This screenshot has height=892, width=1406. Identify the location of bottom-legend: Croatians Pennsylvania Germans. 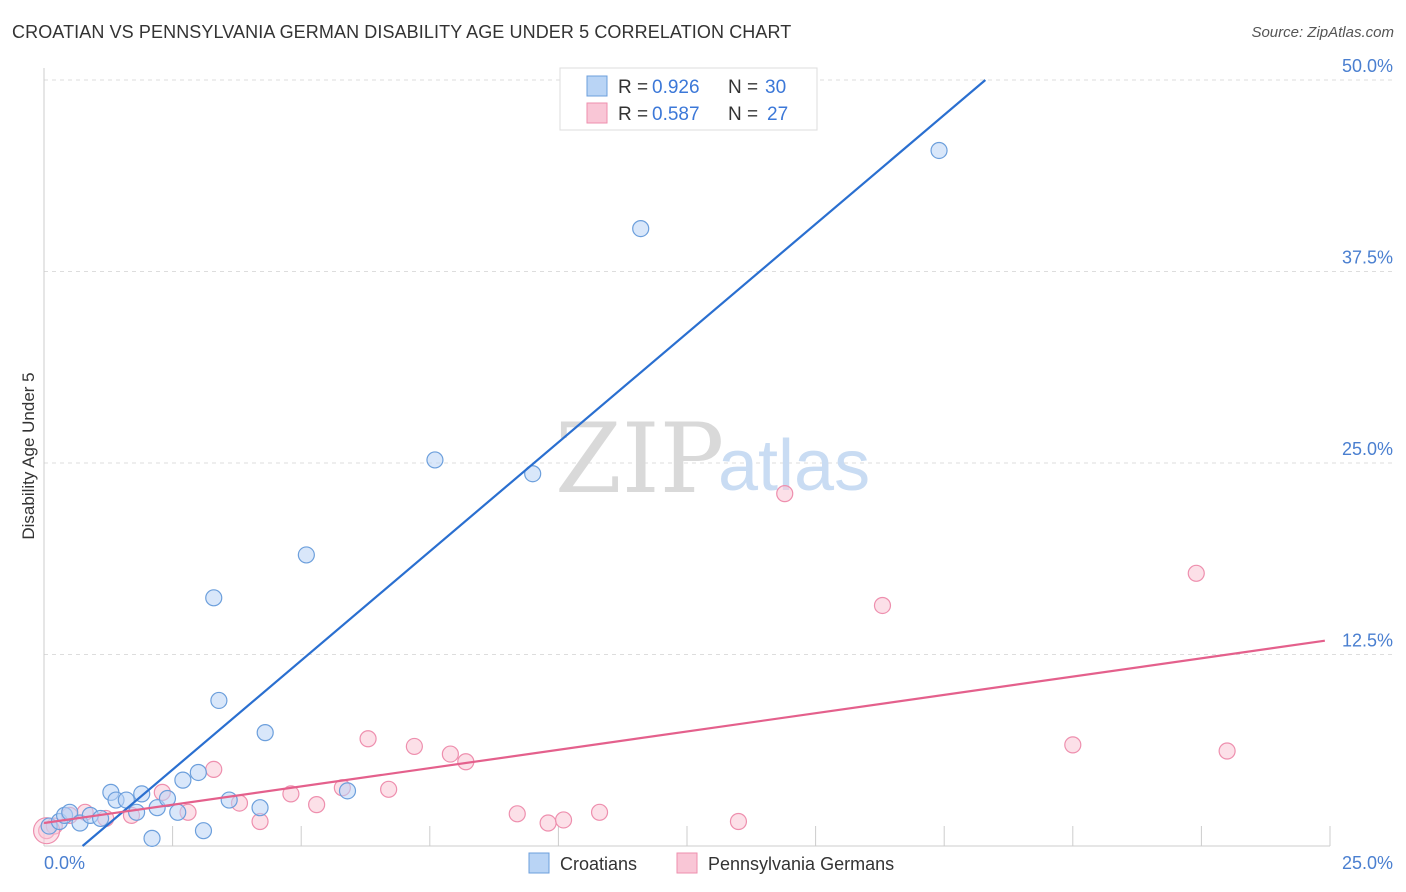
(711, 863).